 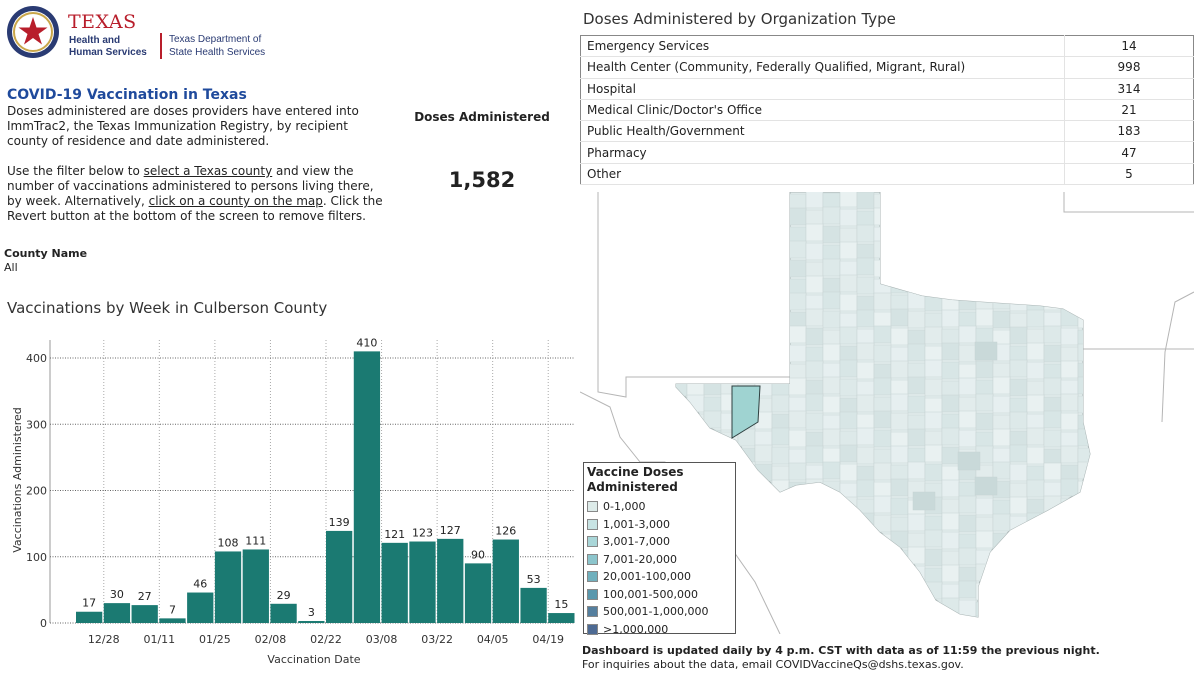 I want to click on legend-item: 1,001-3,000, so click(x=659, y=525).